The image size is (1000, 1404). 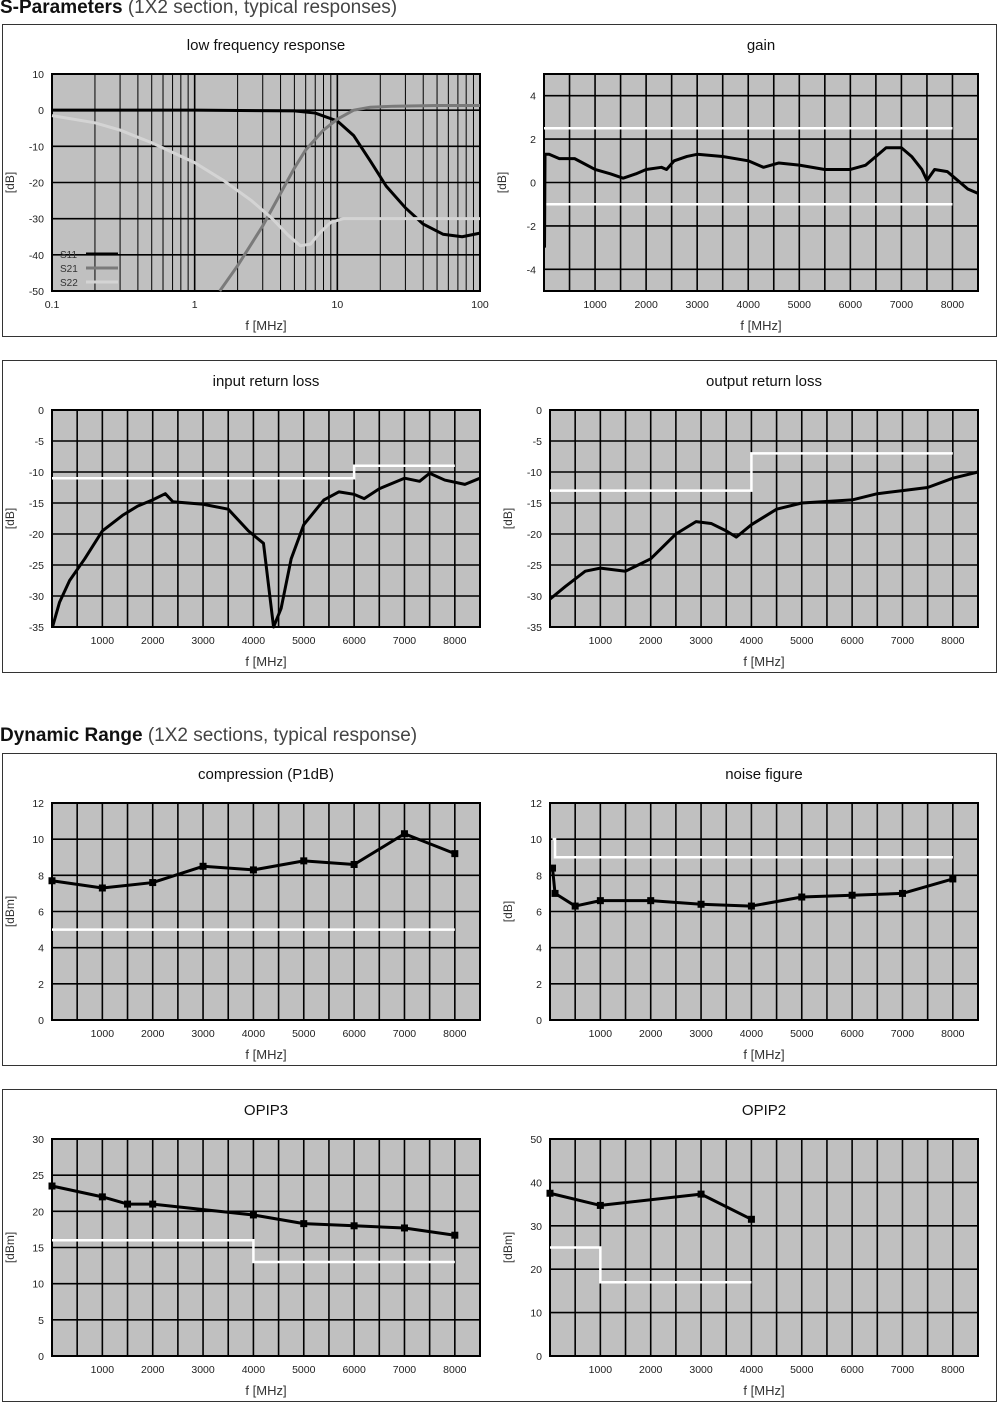 I want to click on x-tick-label: 4000, so click(x=752, y=1370).